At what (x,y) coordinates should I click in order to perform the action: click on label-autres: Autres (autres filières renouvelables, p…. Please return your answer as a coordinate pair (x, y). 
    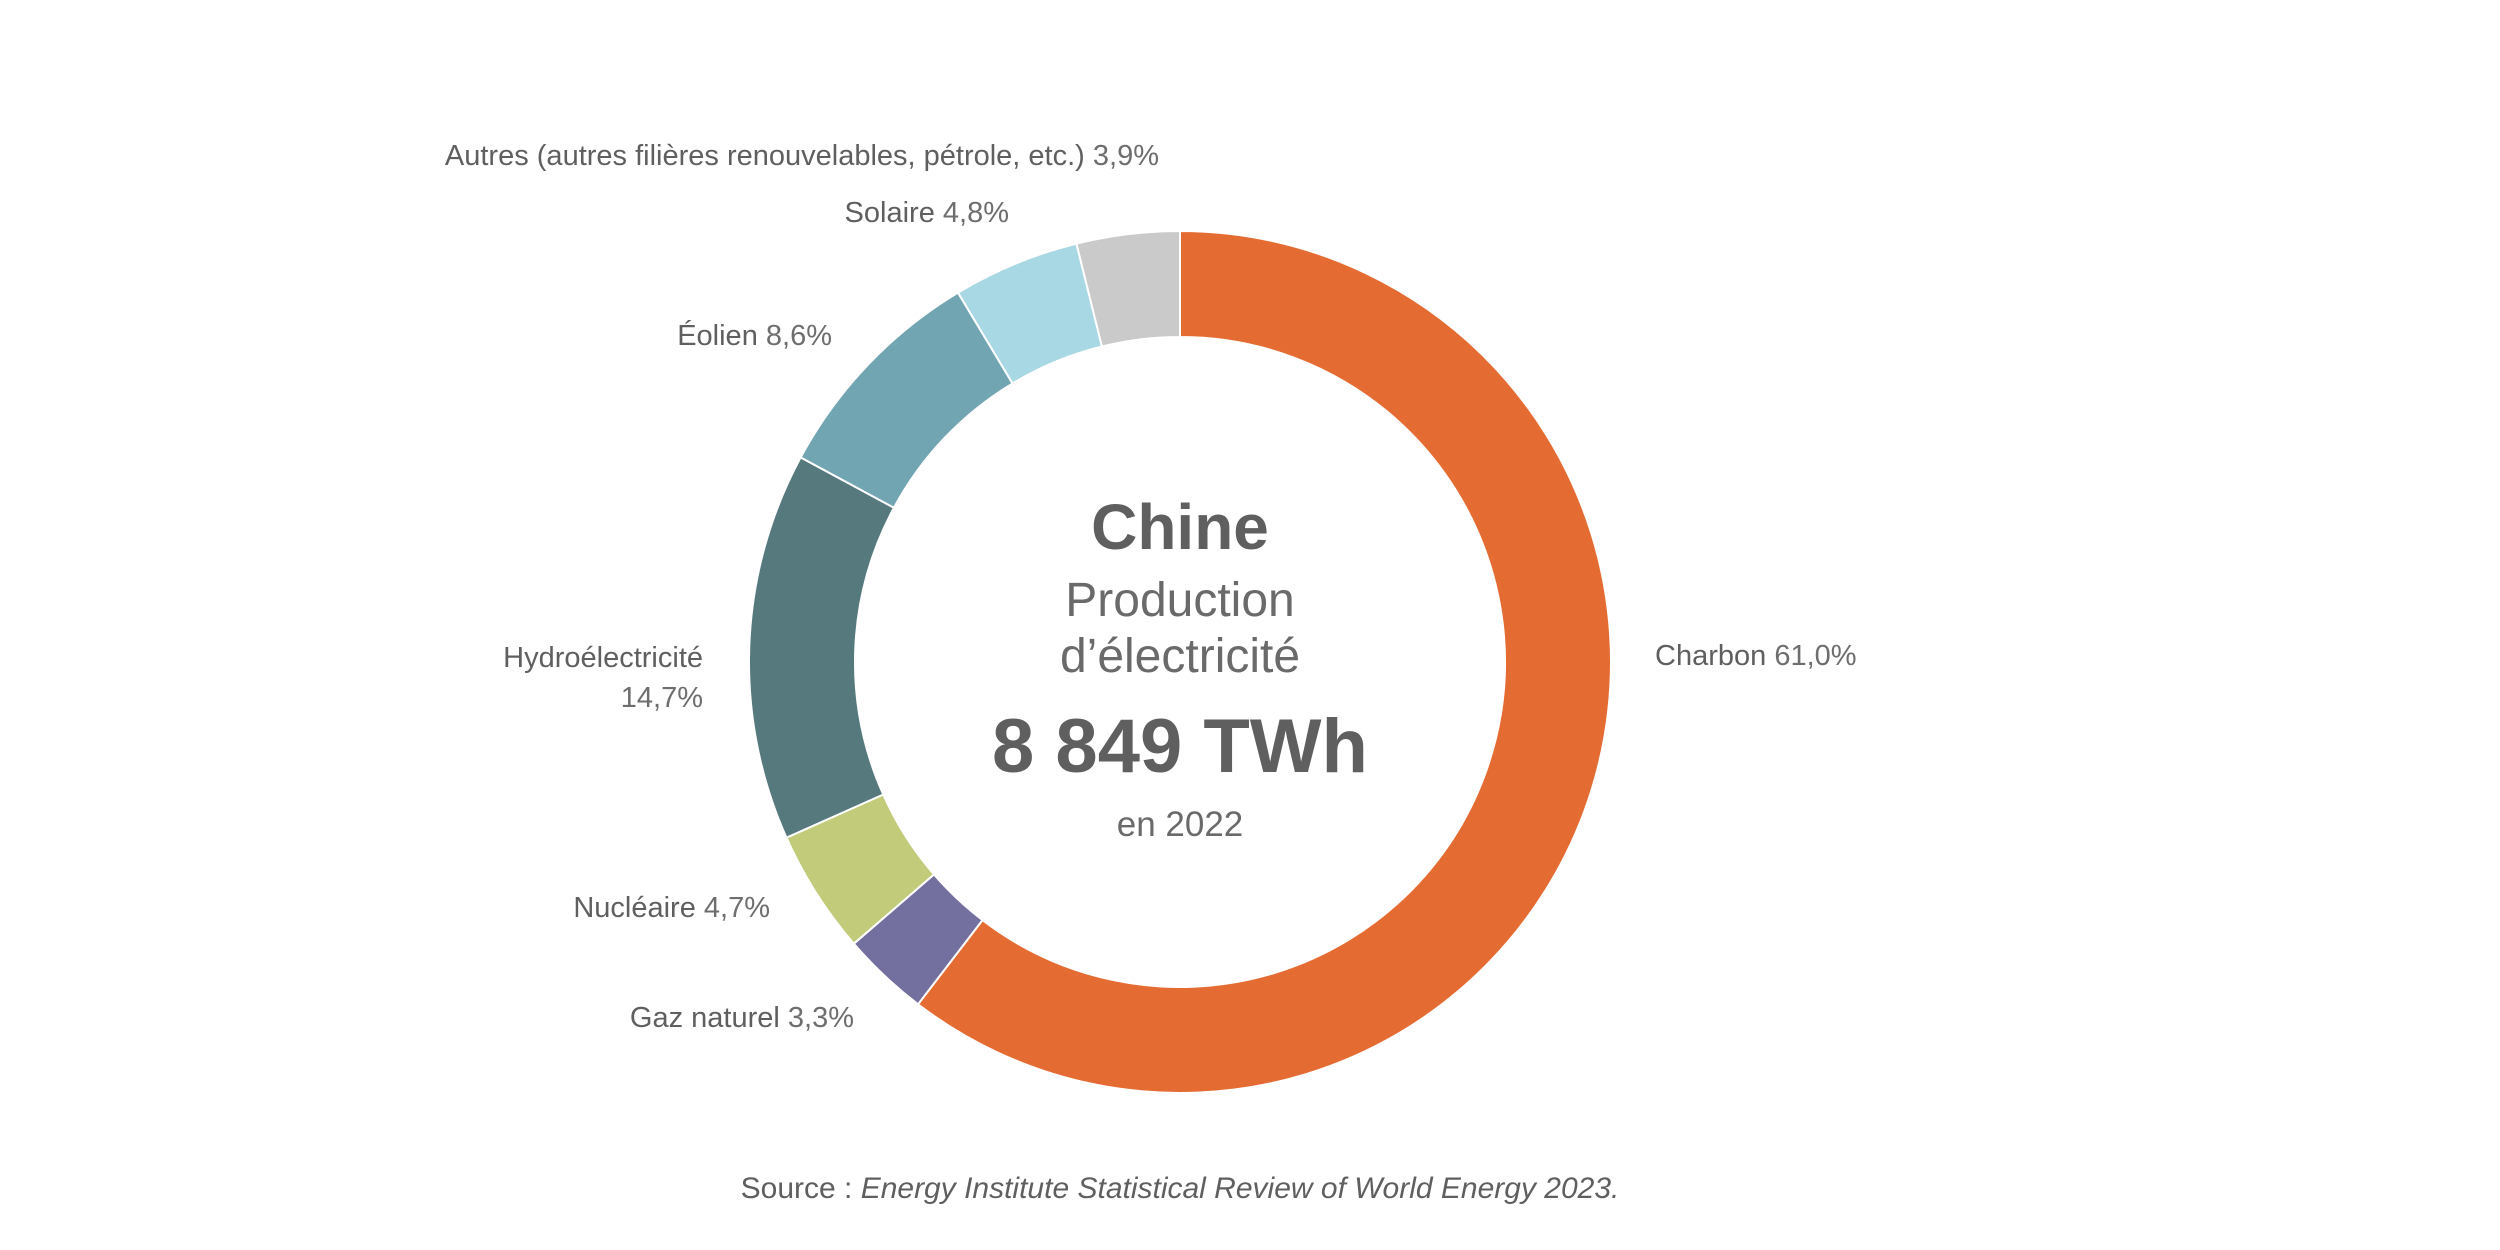
    Looking at the image, I should click on (802, 156).